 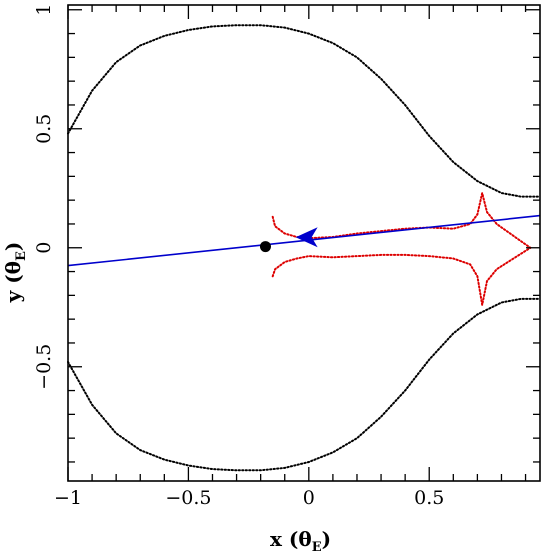 What do you see at coordinates (265, 247) in the screenshot?
I see `marker-lens-primary` at bounding box center [265, 247].